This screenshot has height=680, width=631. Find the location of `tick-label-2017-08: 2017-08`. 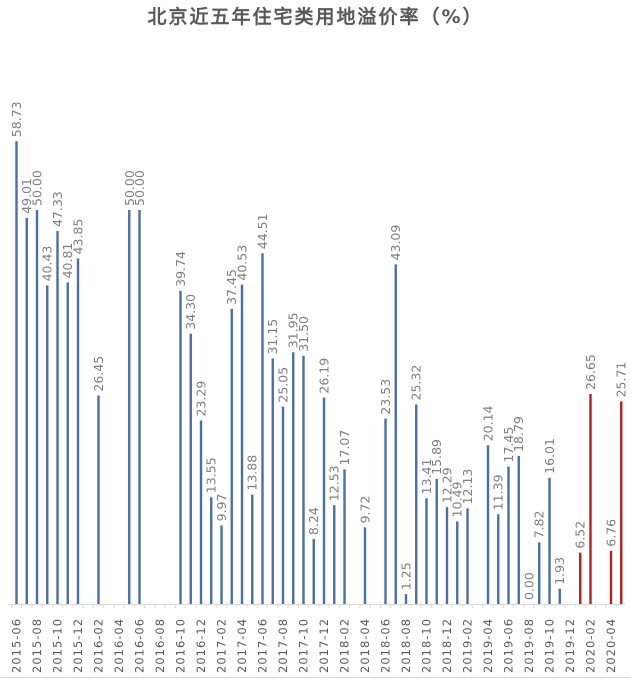

tick-label-2017-08: 2017-08 is located at coordinates (283, 645).